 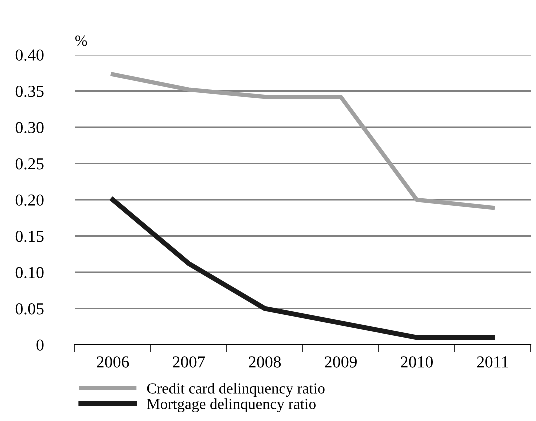 What do you see at coordinates (417, 362) in the screenshot?
I see `x-tick-label: 2010` at bounding box center [417, 362].